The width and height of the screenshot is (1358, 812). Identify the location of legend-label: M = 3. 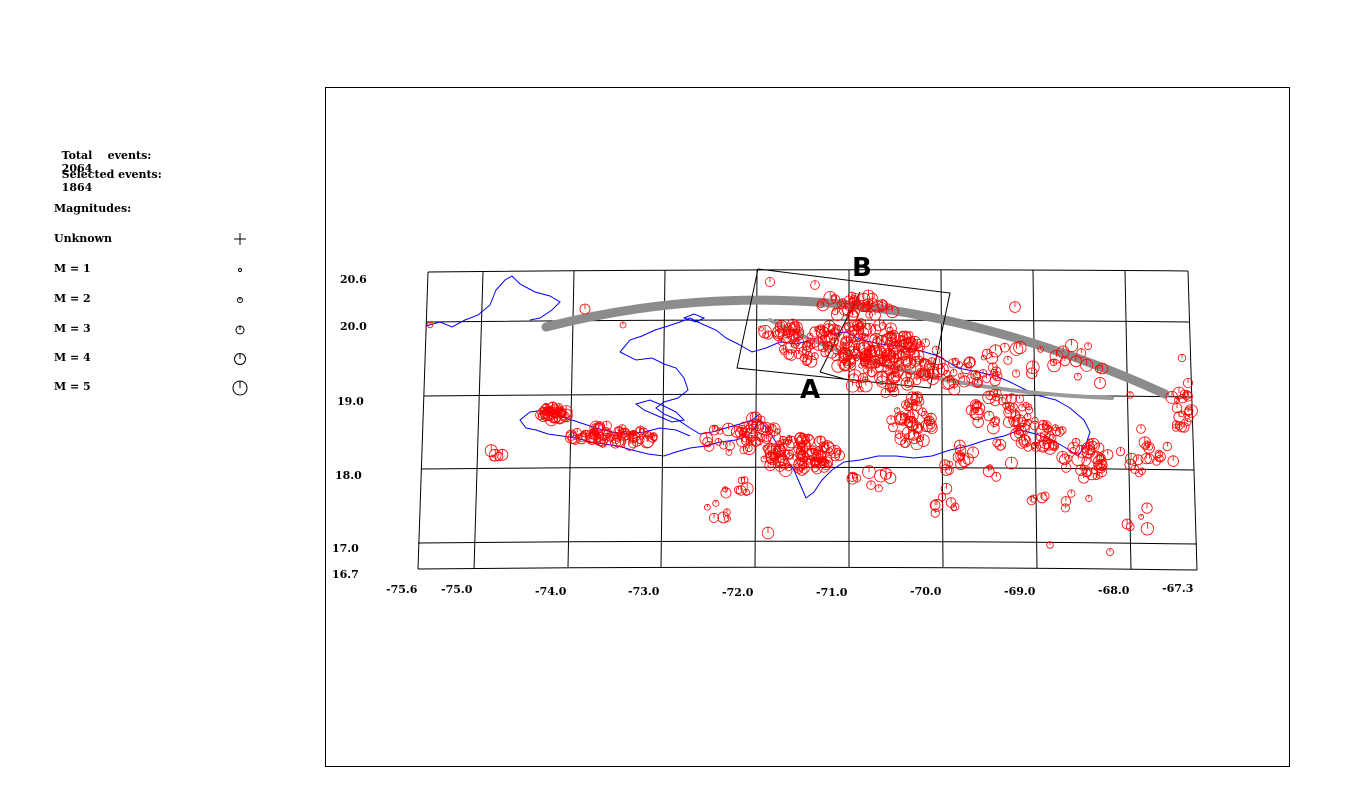
(72, 328).